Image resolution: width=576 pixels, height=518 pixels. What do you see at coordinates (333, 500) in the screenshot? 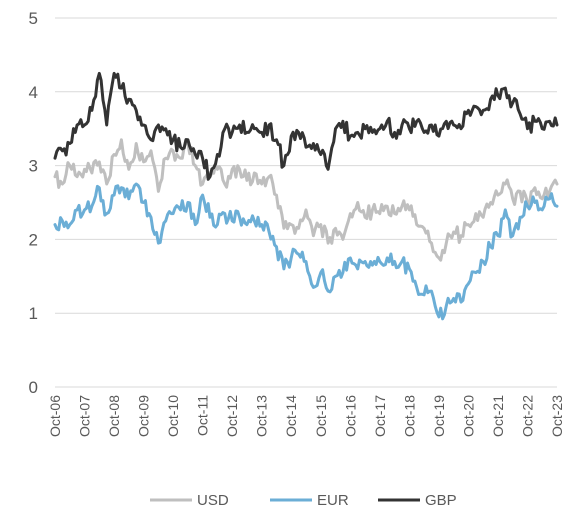
I see `legend-label-eur: EUR` at bounding box center [333, 500].